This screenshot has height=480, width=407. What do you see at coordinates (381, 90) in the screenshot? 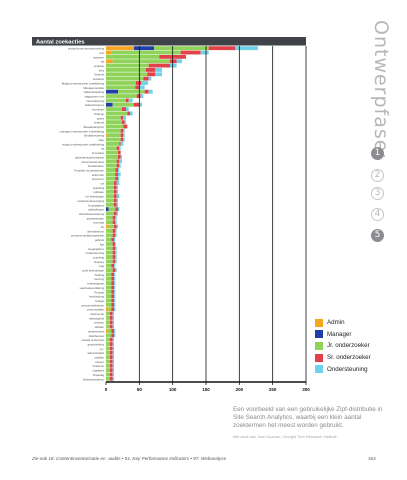
I see `phase-title-text: Ontwerpfase:` at bounding box center [381, 90].